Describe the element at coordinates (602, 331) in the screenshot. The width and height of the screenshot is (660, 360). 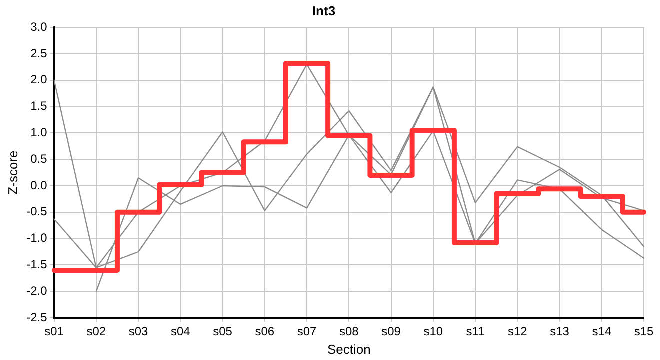
I see `x-tick-label: s14` at that location.